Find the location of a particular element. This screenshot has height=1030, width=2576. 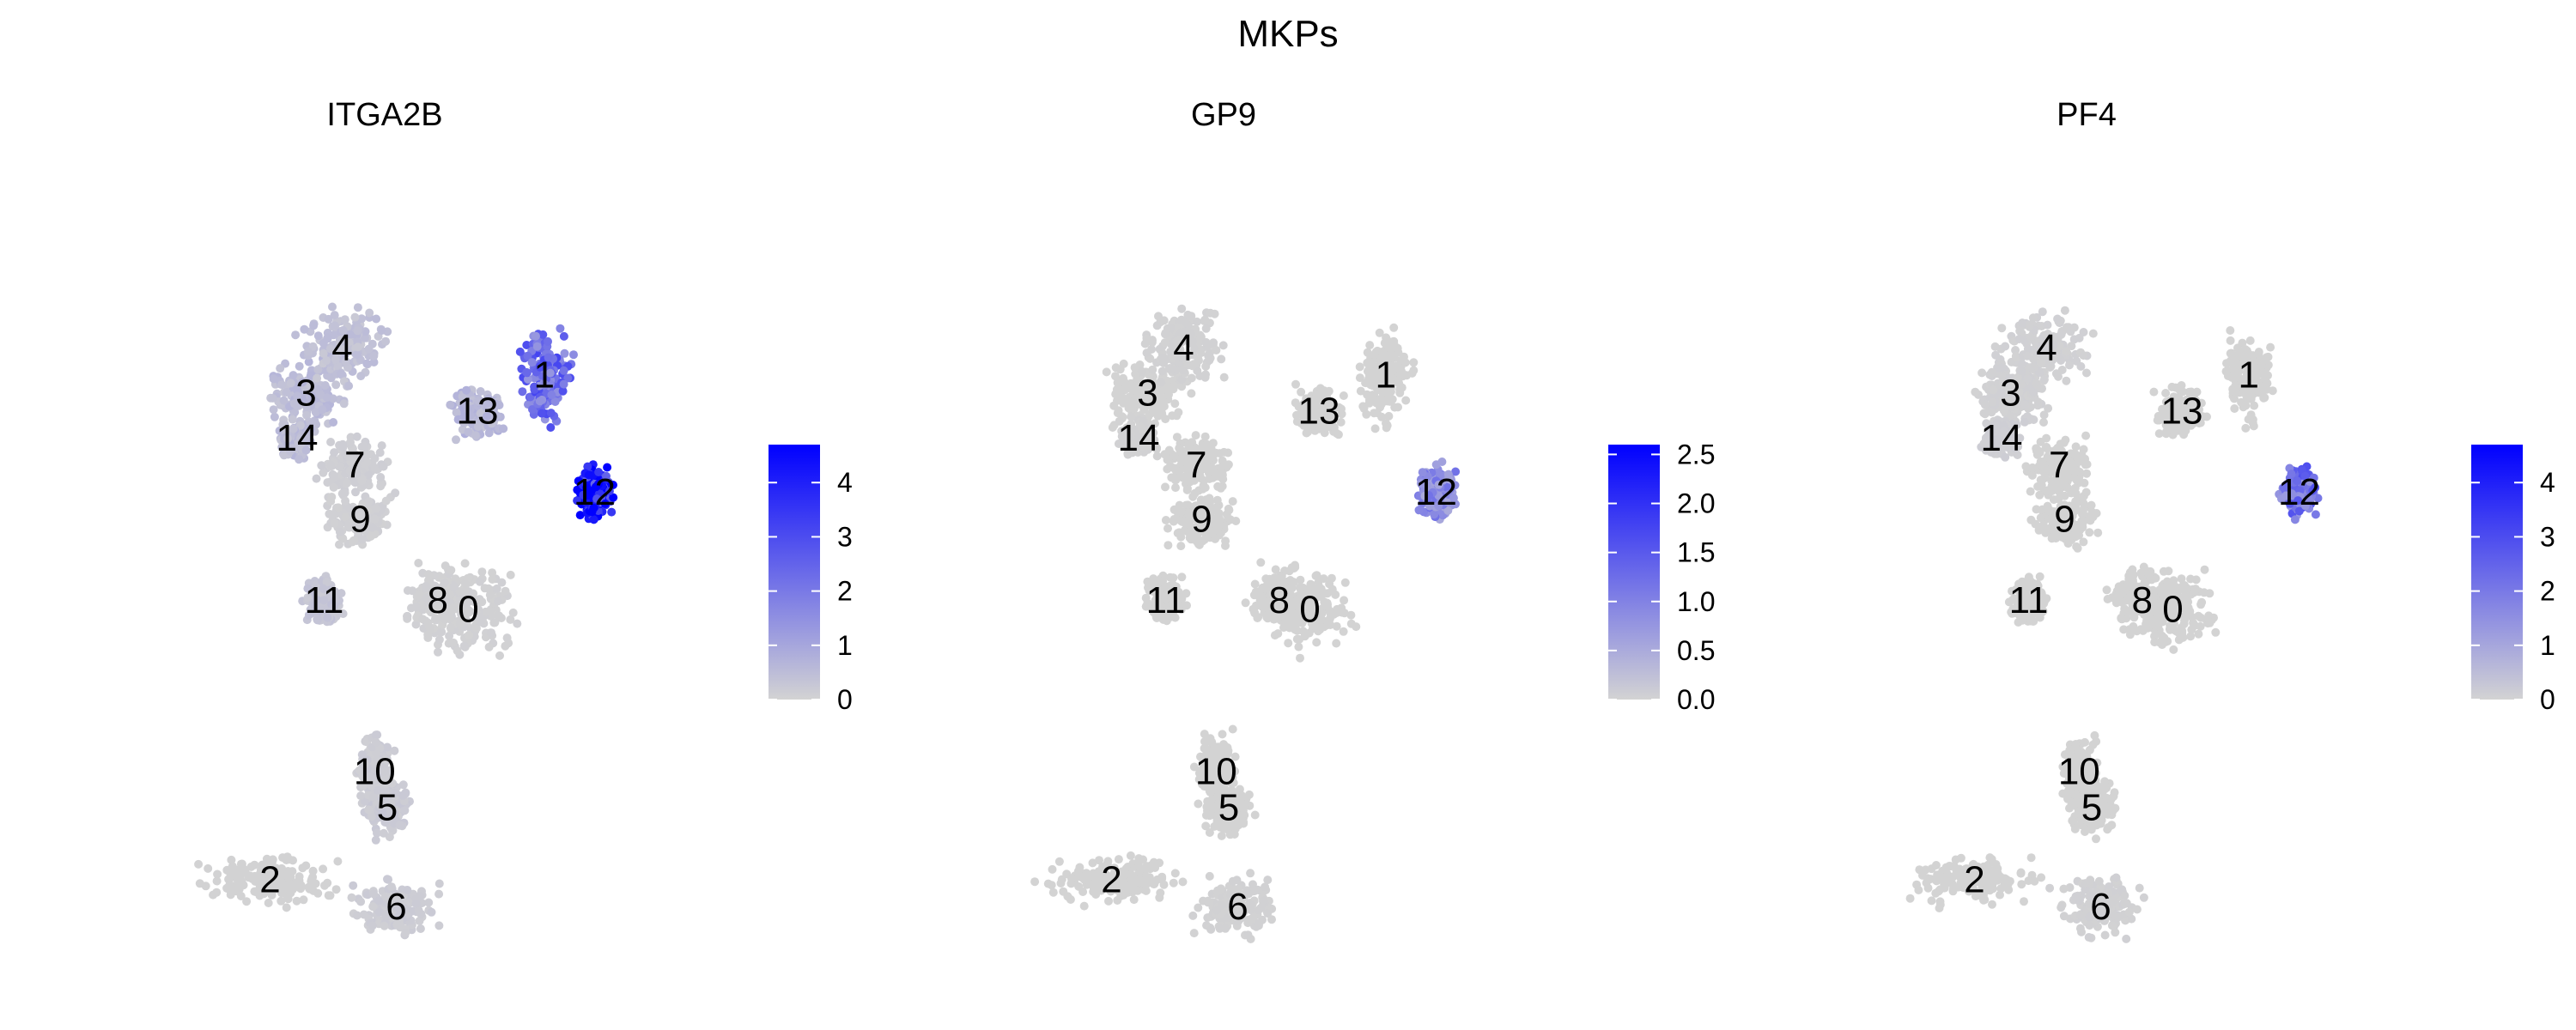

cluster-label-14: 14 is located at coordinates (1139, 438).